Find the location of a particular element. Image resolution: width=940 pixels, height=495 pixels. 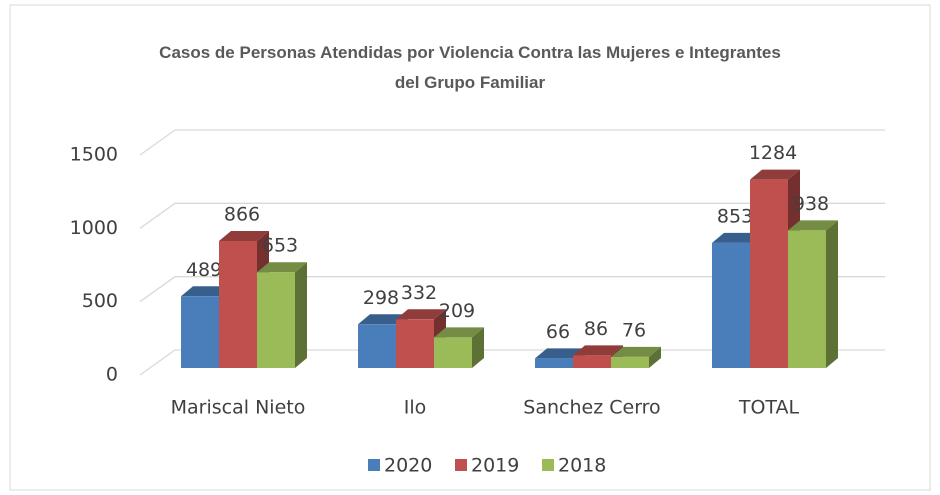

data-label: 76 is located at coordinates (634, 330).